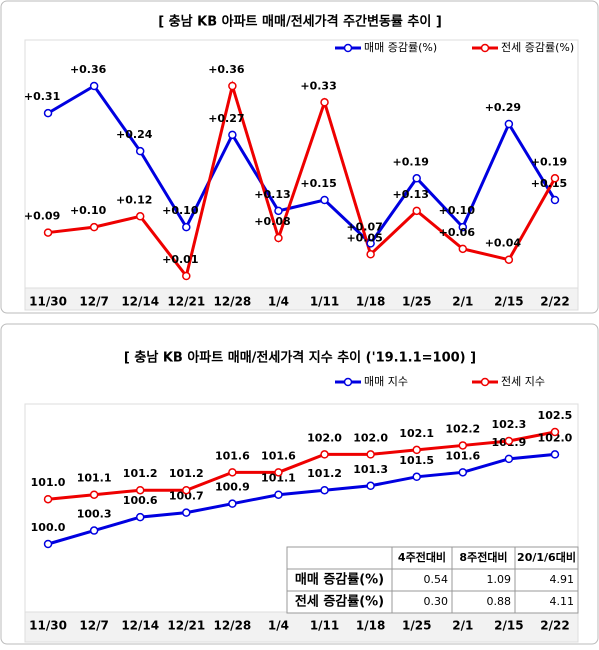  Describe the element at coordinates (400, 47) in the screenshot. I see `legend-label: 매매 증감률(%)` at that location.